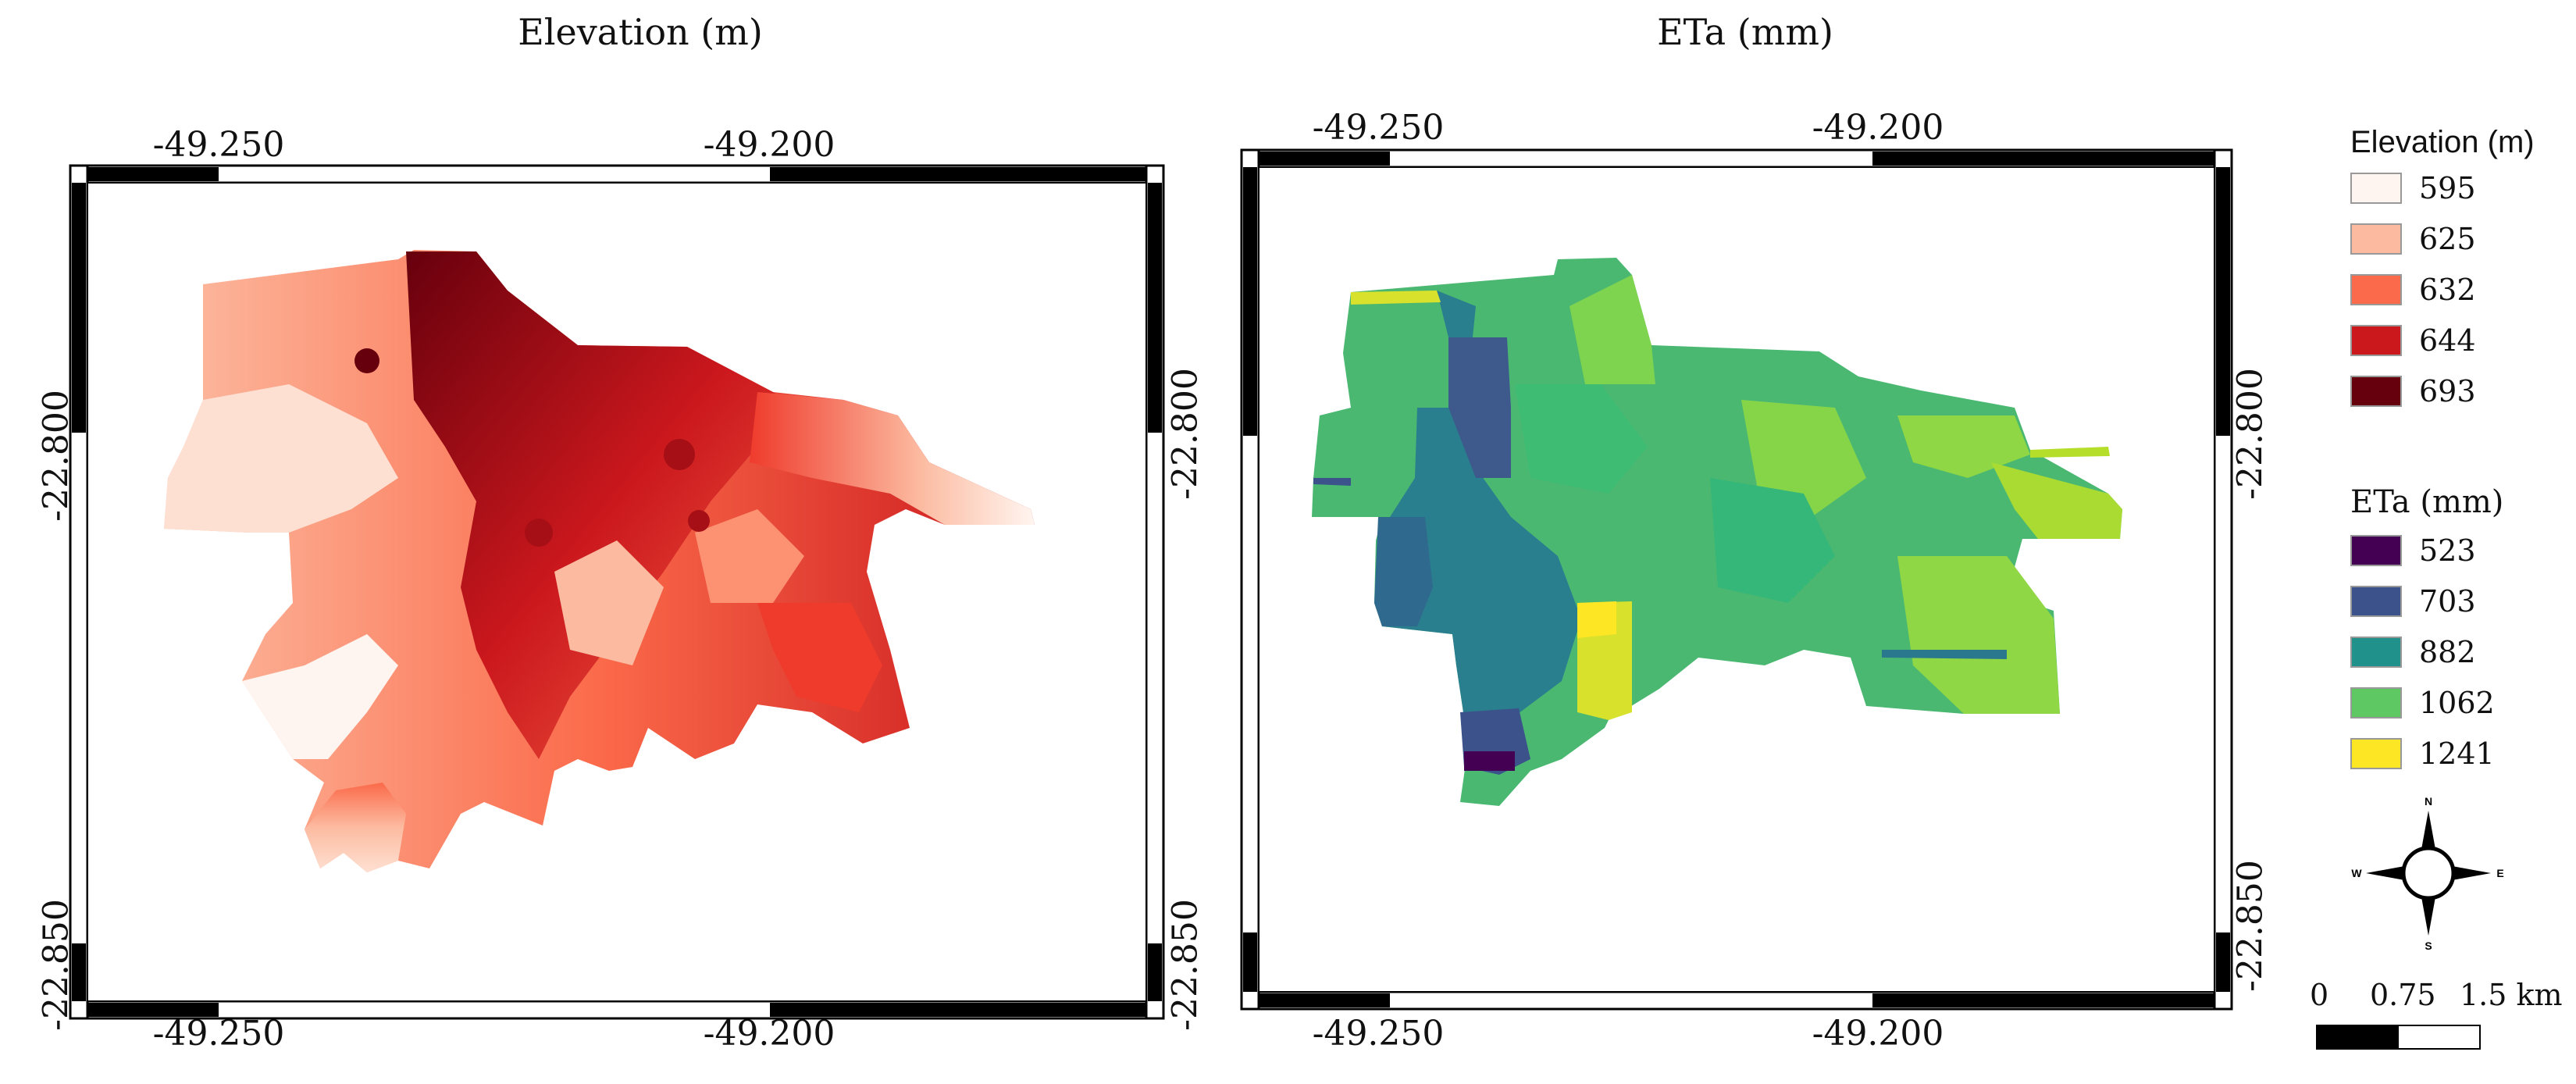 This screenshot has height=1084, width=2576. What do you see at coordinates (640, 32) in the screenshot?
I see `map-title-elevation: Elevation (m)` at bounding box center [640, 32].